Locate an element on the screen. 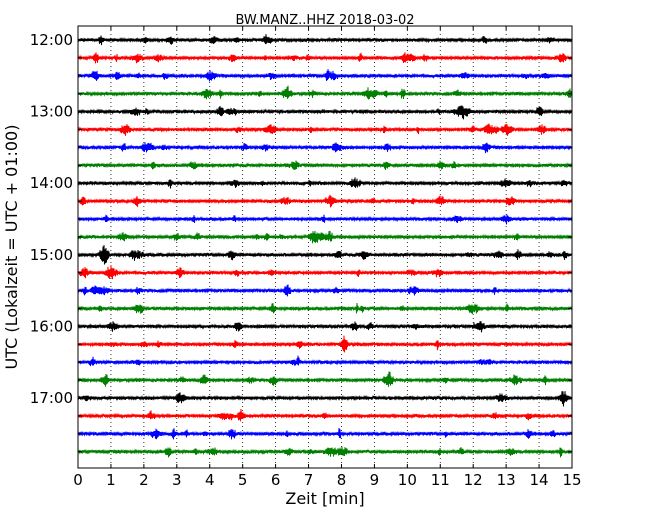 The width and height of the screenshot is (650, 520). x-tick-label: 5 is located at coordinates (243, 480).